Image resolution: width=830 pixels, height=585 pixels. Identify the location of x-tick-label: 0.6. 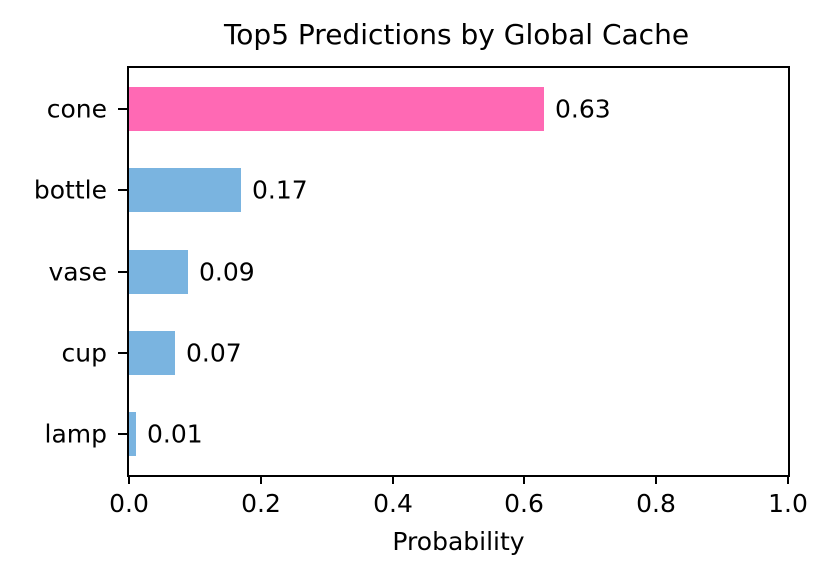
(524, 503).